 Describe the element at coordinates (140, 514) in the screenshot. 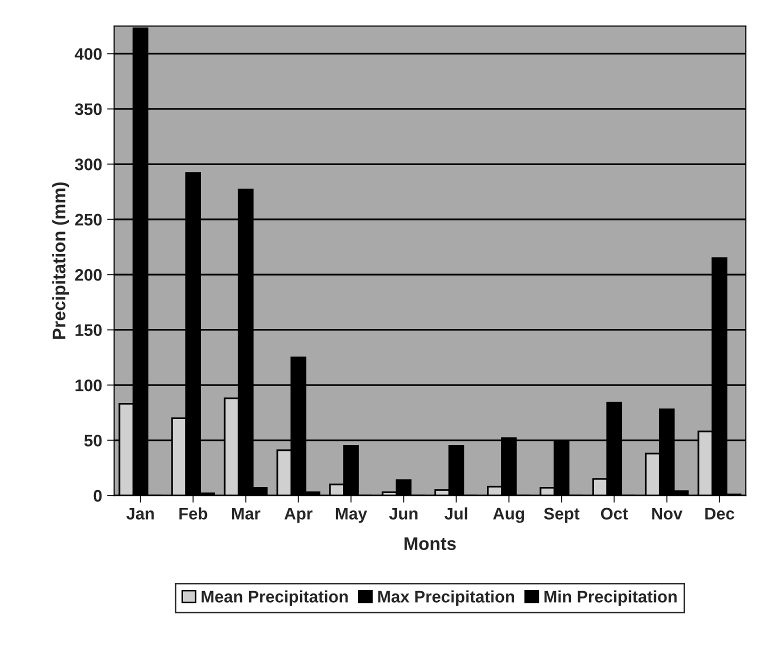

I see `x-tick-label: Jan` at that location.